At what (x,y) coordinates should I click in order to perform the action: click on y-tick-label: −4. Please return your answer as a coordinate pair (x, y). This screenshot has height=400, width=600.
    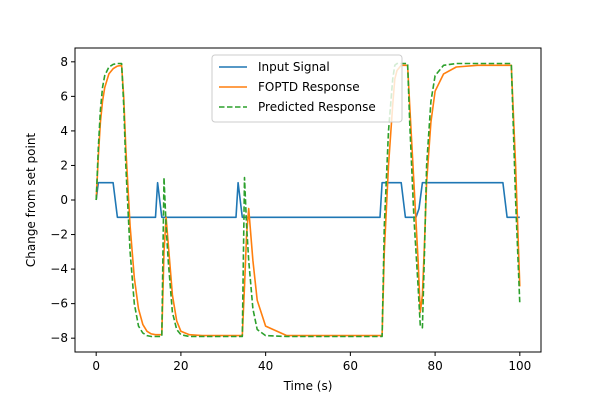
    Looking at the image, I should click on (59, 269).